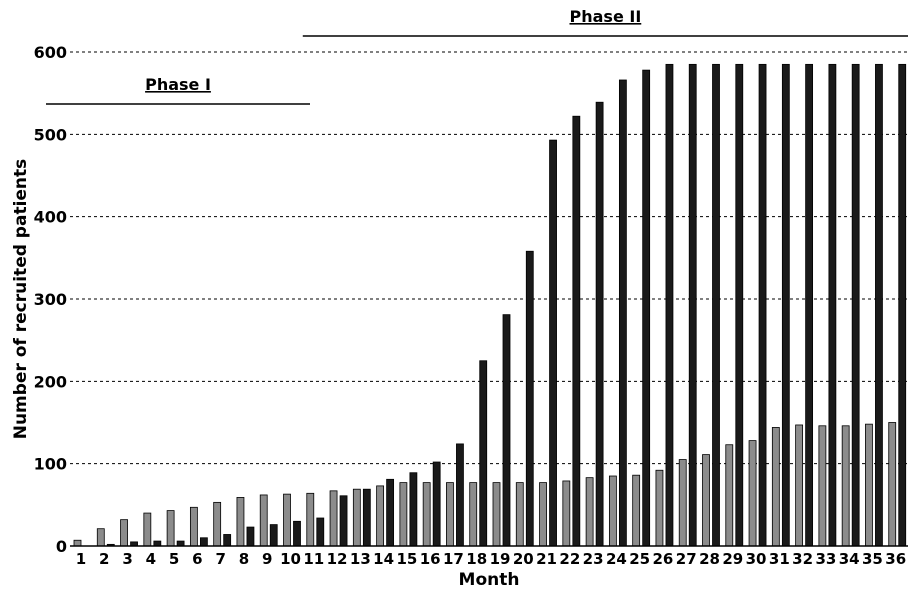  Describe the element at coordinates (606, 16) in the screenshot. I see `phase-label: Phase II` at that location.